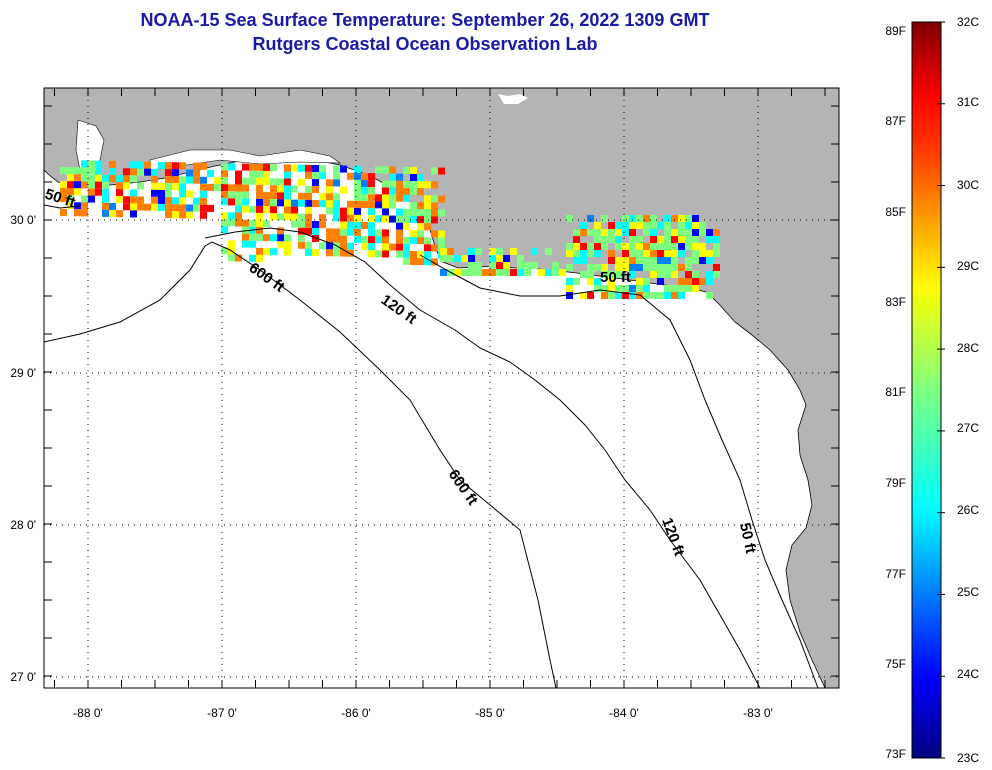 The width and height of the screenshot is (992, 770). What do you see at coordinates (747, 538) in the screenshot?
I see `contour-label-50ft-south: 50 ft` at bounding box center [747, 538].